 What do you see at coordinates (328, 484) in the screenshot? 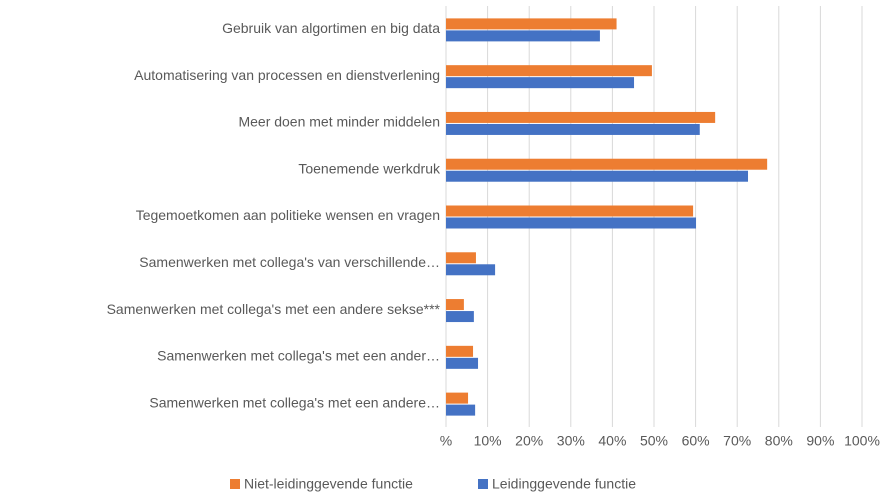
I see `legend-label: Niet-leidinggevende functie` at bounding box center [328, 484].